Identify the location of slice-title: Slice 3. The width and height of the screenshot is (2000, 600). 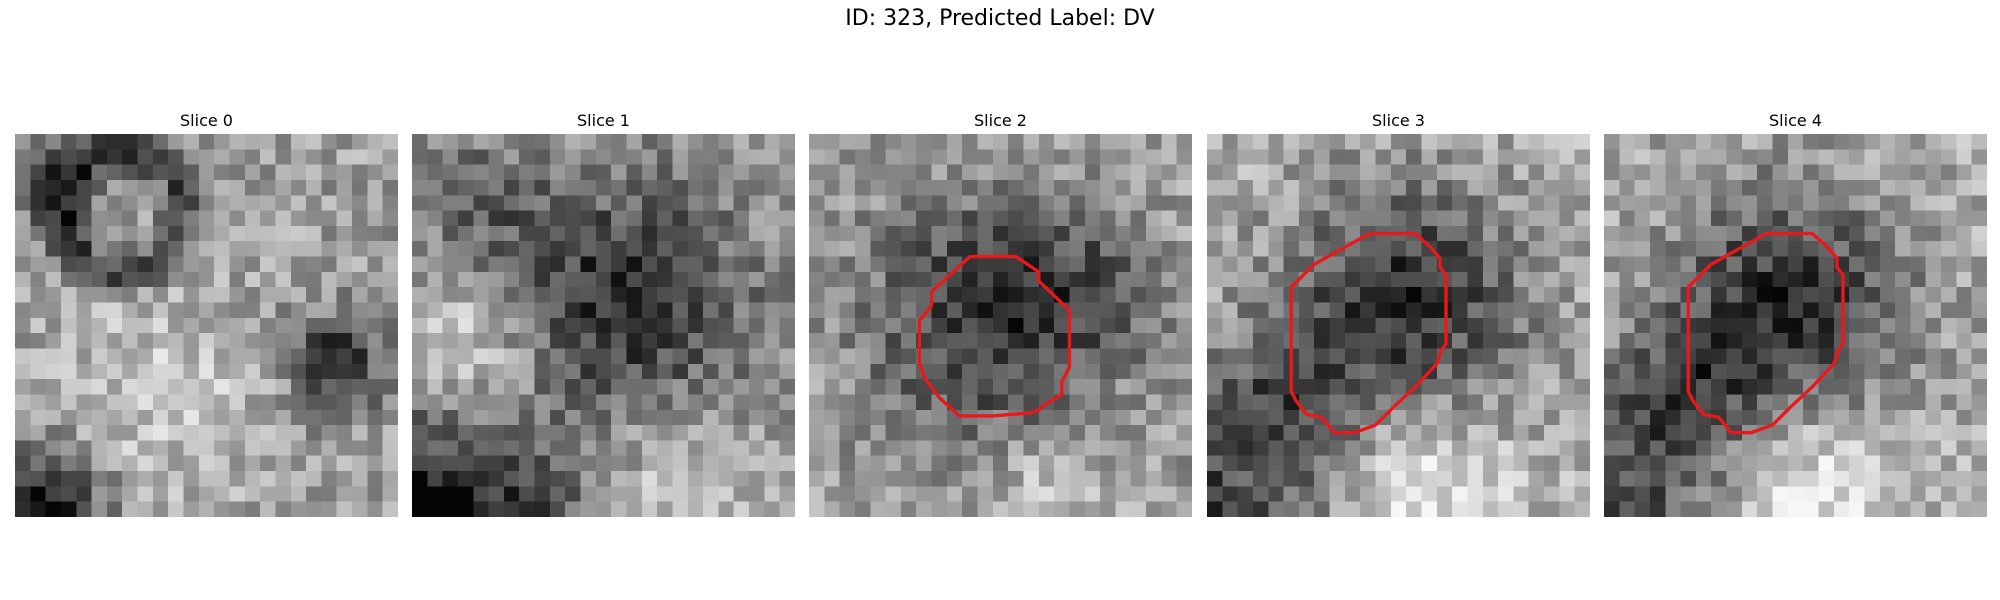
(1398, 122).